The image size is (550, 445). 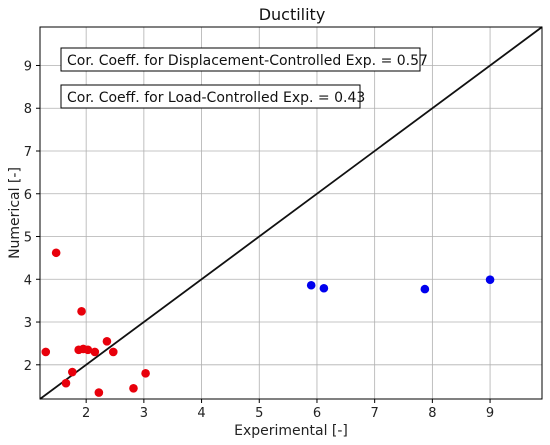 What do you see at coordinates (28, 238) in the screenshot?
I see `y-tick-label: 5` at bounding box center [28, 238].